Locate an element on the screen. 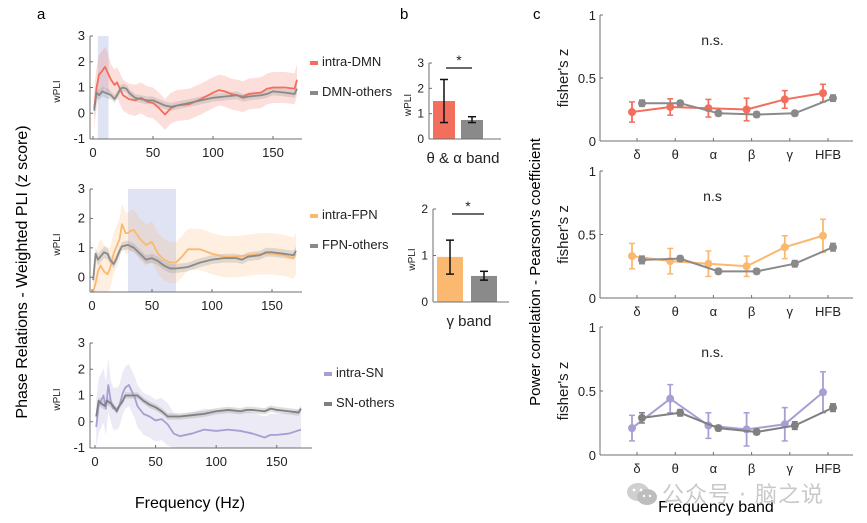 The height and width of the screenshot is (523, 867). ci-band-intra-SN is located at coordinates (198, 402).